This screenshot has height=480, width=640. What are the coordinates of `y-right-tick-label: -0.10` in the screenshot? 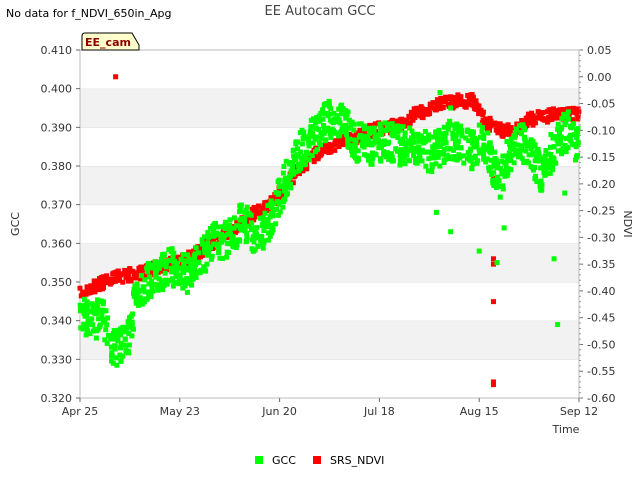 It's located at (601, 130).